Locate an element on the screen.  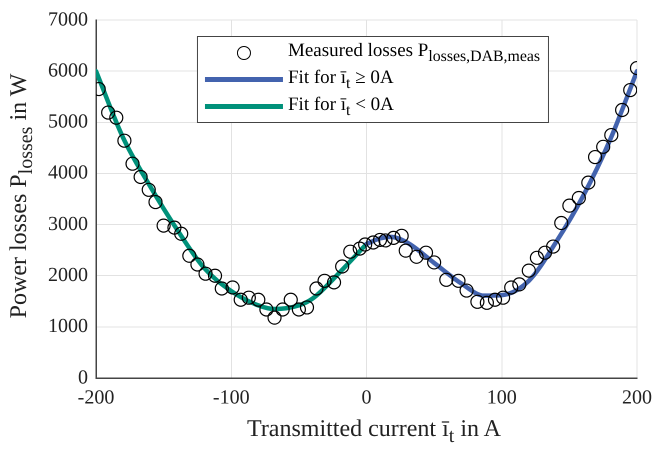
x-tick-label: 200 is located at coordinates (637, 397).